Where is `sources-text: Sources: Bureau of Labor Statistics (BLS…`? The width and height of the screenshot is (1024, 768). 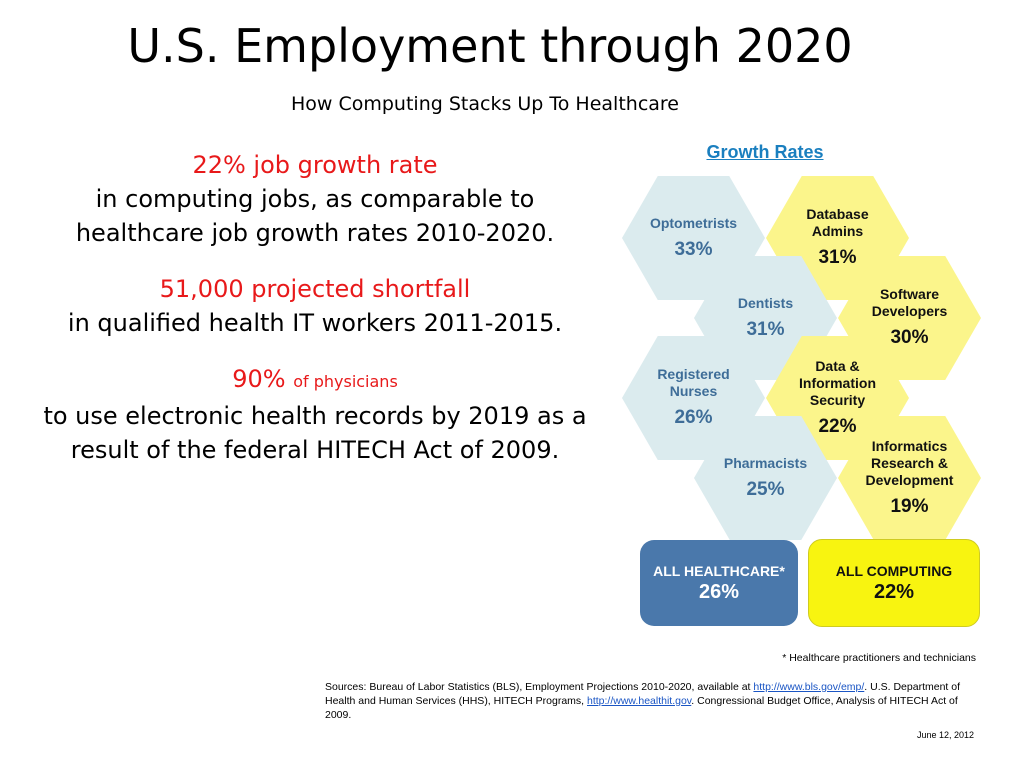 sources-text: Sources: Bureau of Labor Statistics (BLS… is located at coordinates (539, 687).